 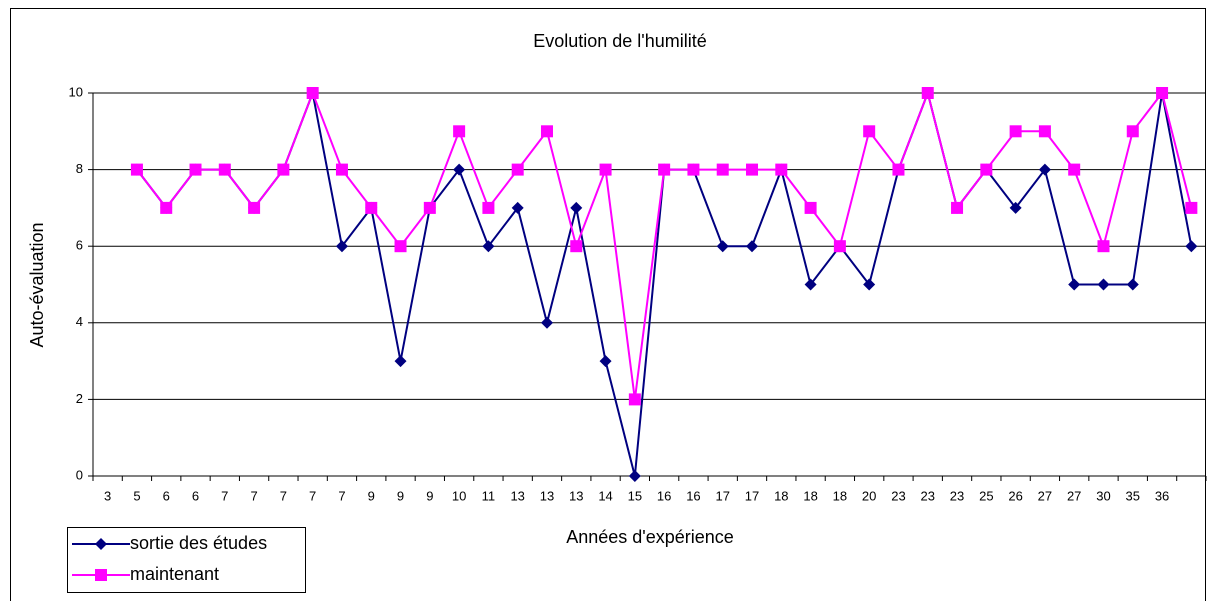 I want to click on legend-label: maintenant, so click(x=174, y=574).